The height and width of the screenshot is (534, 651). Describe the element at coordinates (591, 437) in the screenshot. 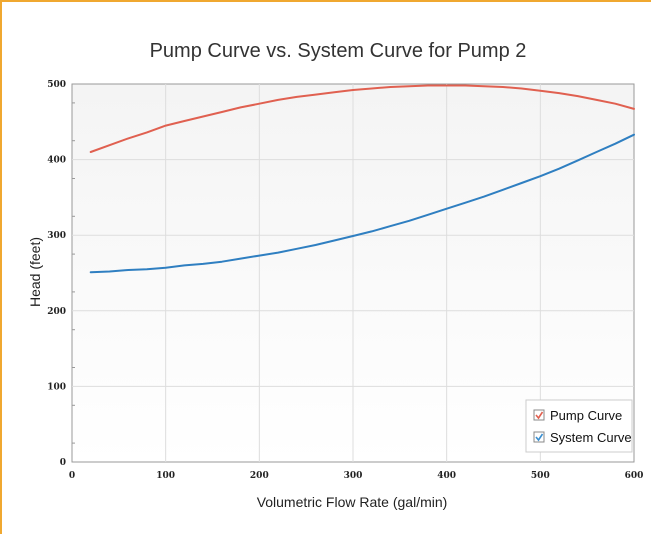

I see `legend-entry-label: System Curve` at that location.